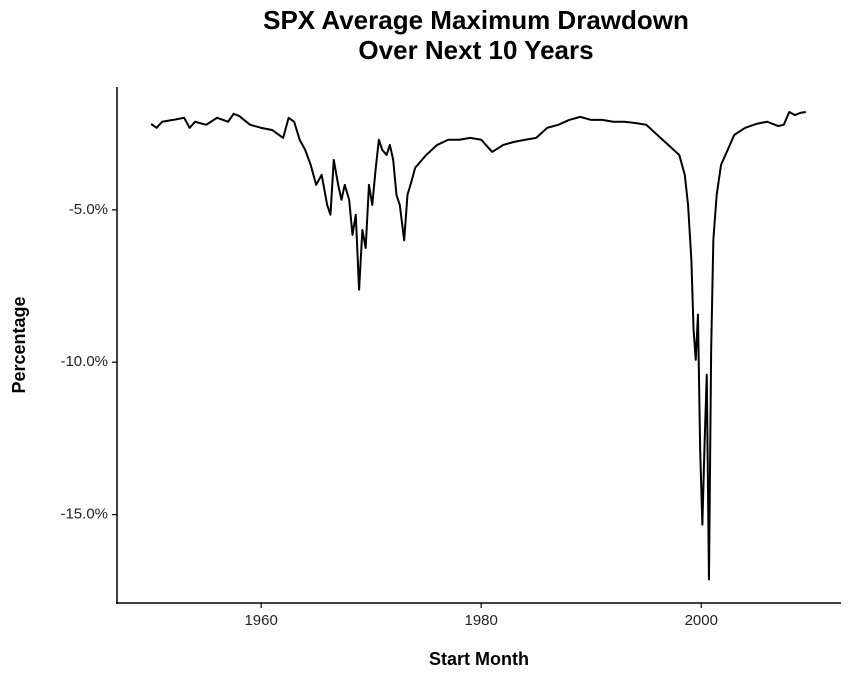  What do you see at coordinates (476, 20) in the screenshot?
I see `chart-title: SPX Average Maximum Drawdown` at bounding box center [476, 20].